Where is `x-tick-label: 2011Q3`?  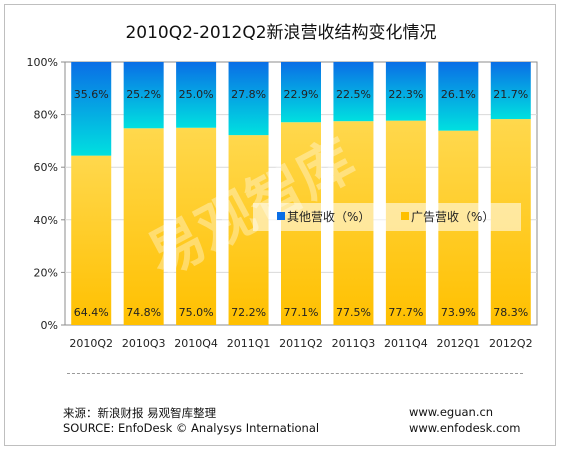
x-tick-label: 2011Q3 is located at coordinates (354, 343).